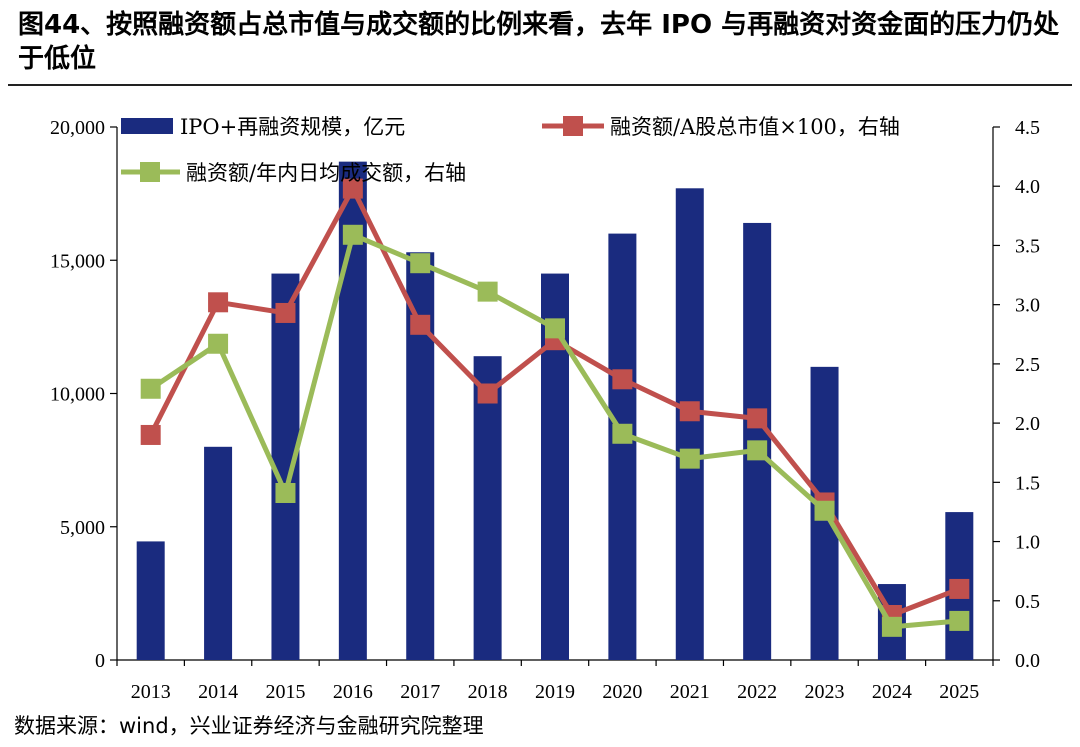 Image resolution: width=1080 pixels, height=747 pixels. What do you see at coordinates (77, 261) in the screenshot?
I see `left-tick-label: 15,000` at bounding box center [77, 261].